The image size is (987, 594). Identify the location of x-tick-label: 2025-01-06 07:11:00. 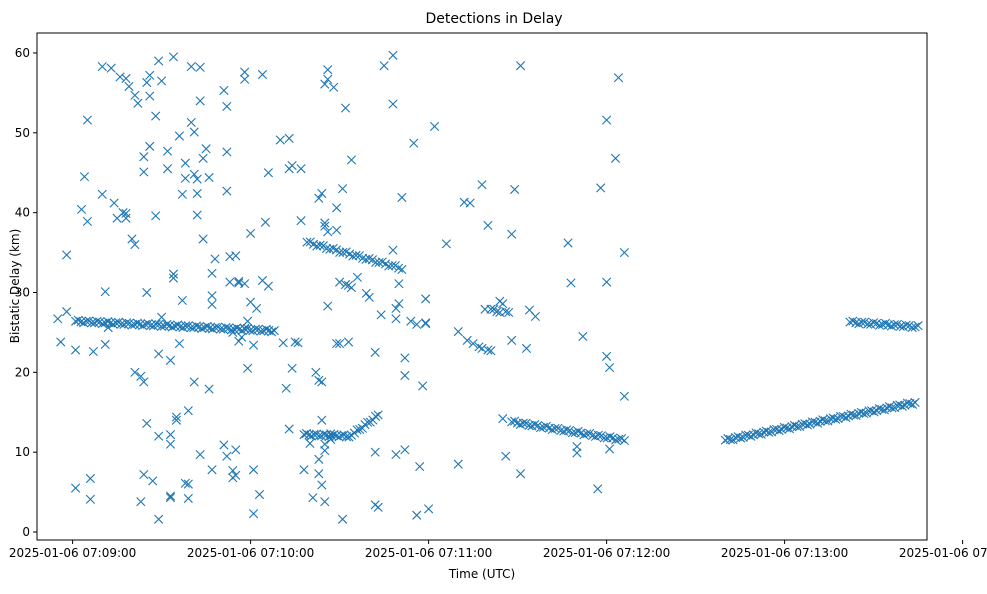
(428, 553).